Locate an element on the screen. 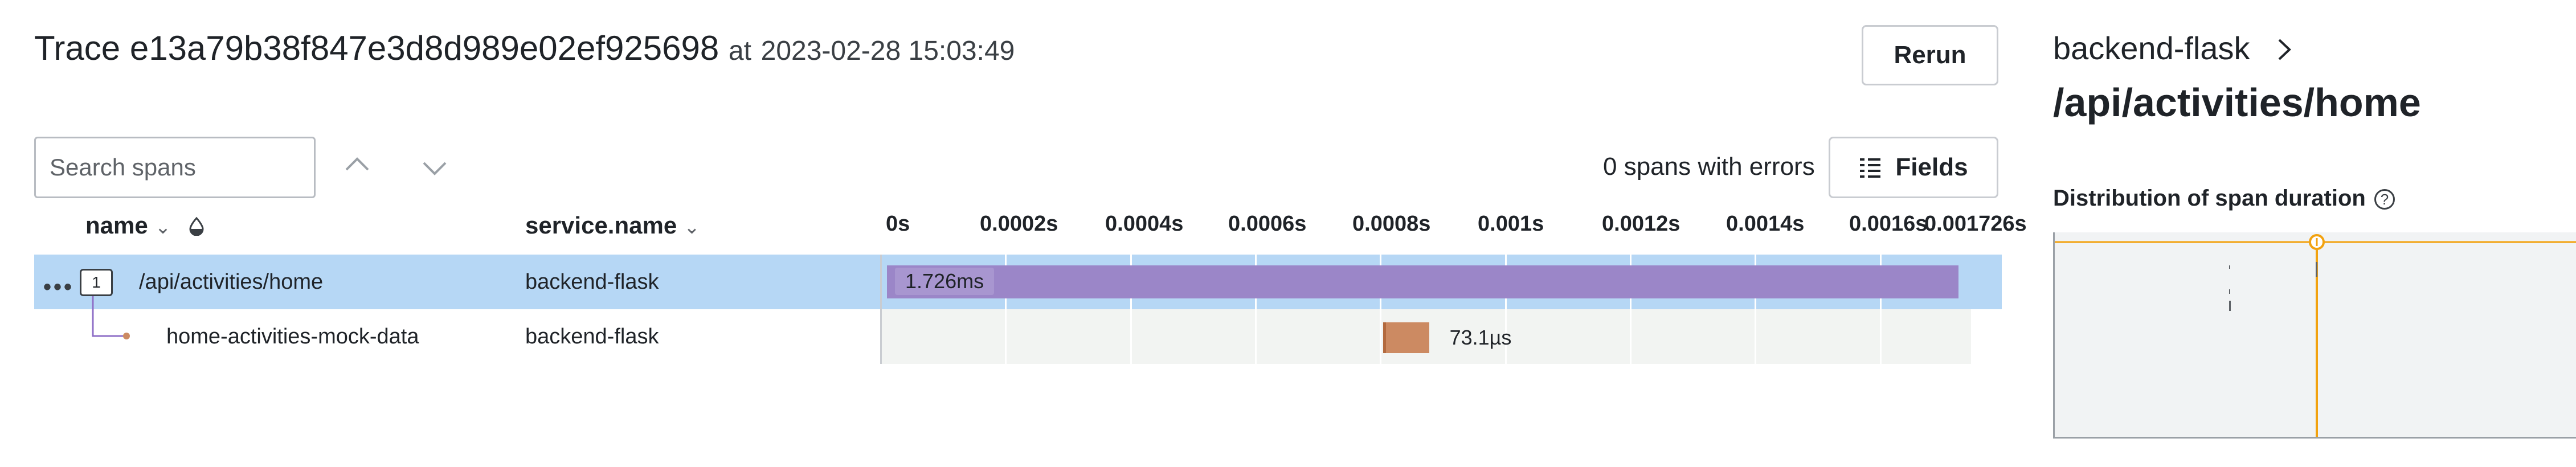  chevron-up-icon is located at coordinates (357, 164).